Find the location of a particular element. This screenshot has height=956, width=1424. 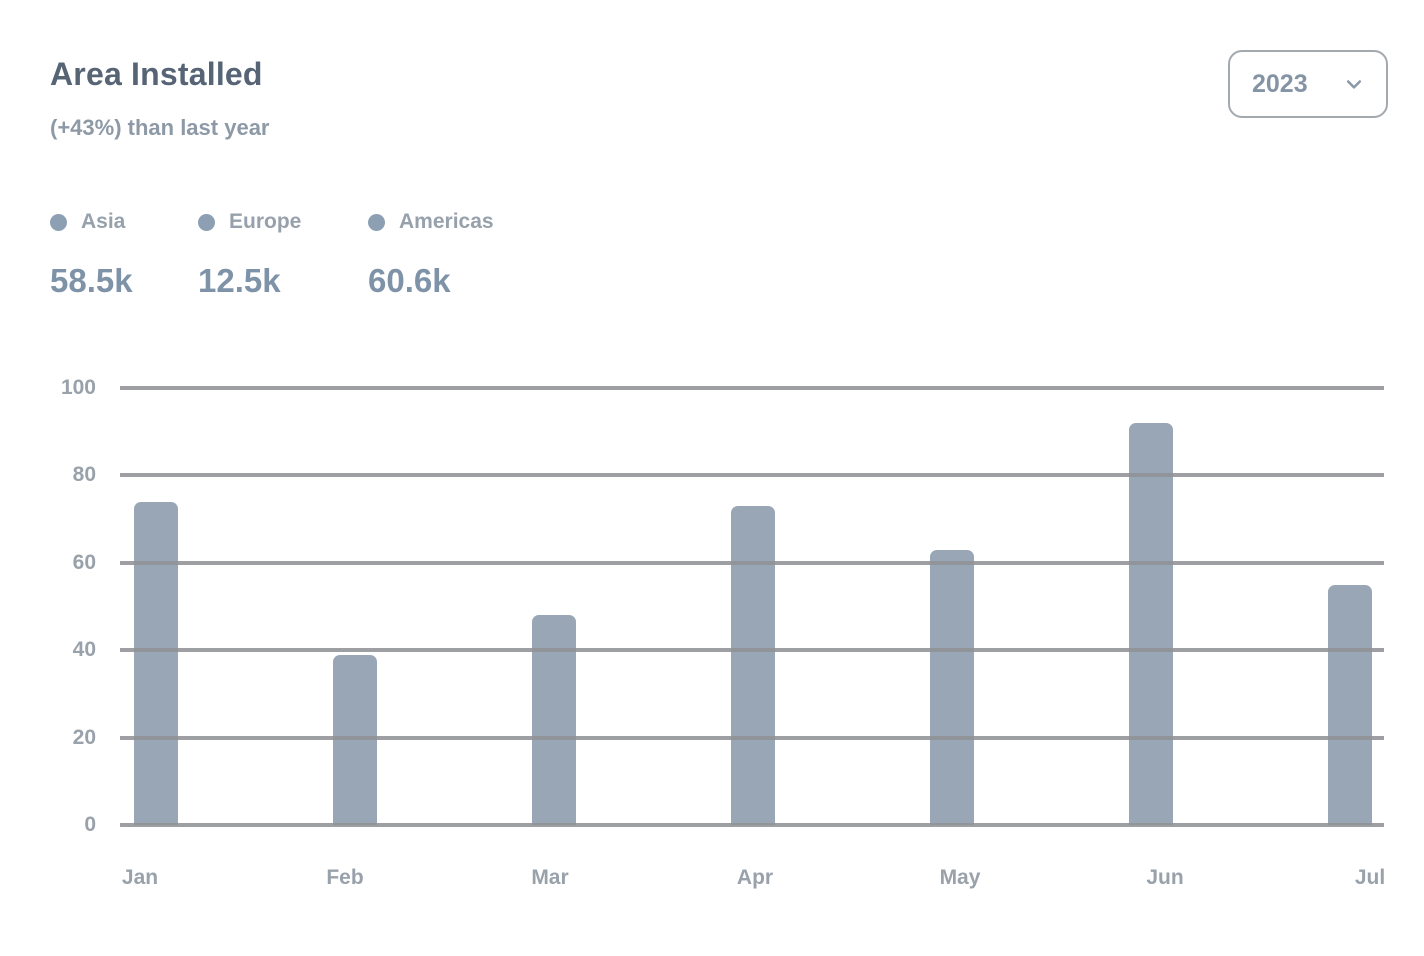

y-tick-label: 60 is located at coordinates (84, 562).